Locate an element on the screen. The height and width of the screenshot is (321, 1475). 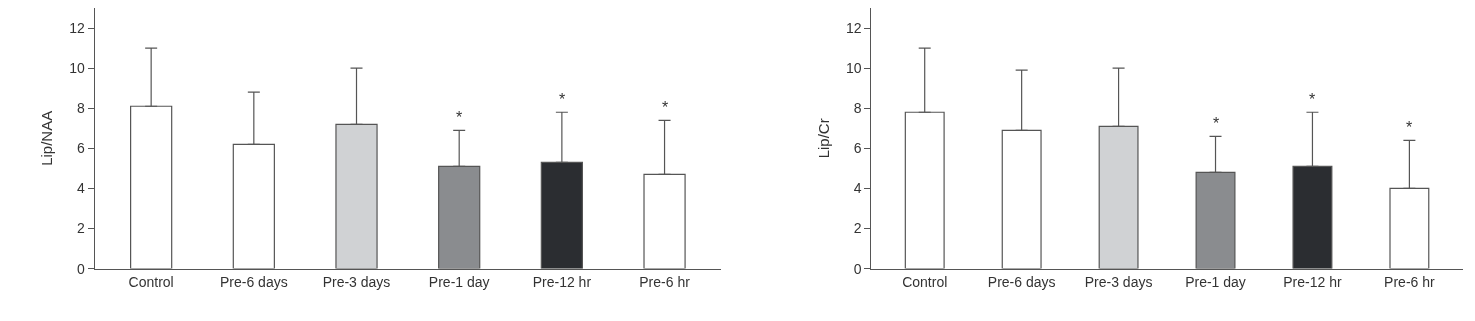
y-axis-title: Lip/Cr is located at coordinates (824, 138).